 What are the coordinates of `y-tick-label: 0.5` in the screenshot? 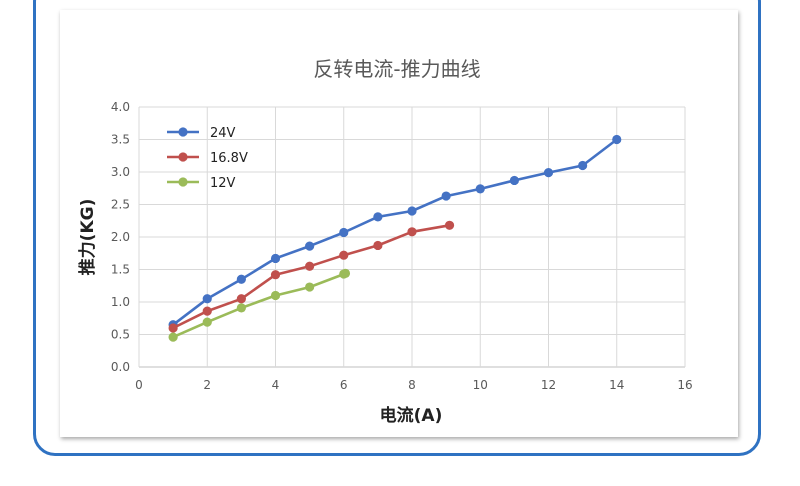 It's located at (120, 335).